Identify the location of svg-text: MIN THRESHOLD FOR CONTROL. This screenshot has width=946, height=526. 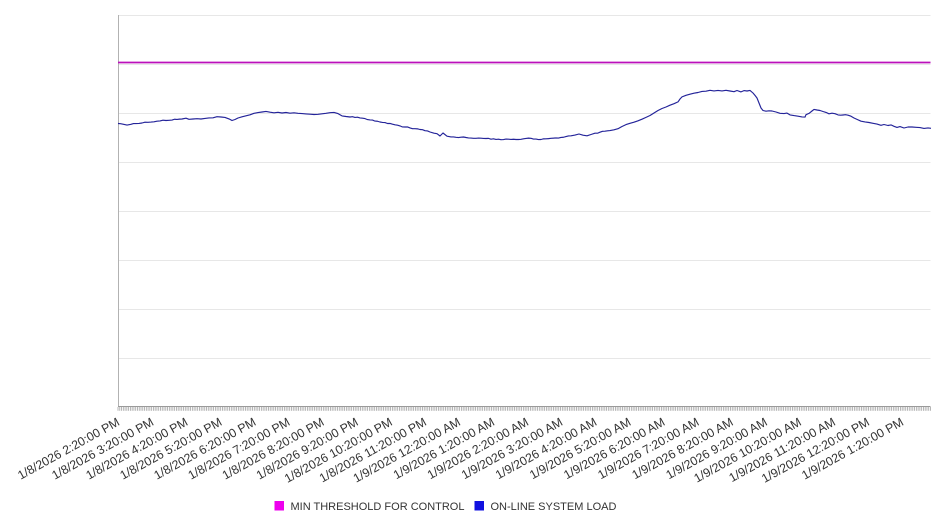
(378, 507).